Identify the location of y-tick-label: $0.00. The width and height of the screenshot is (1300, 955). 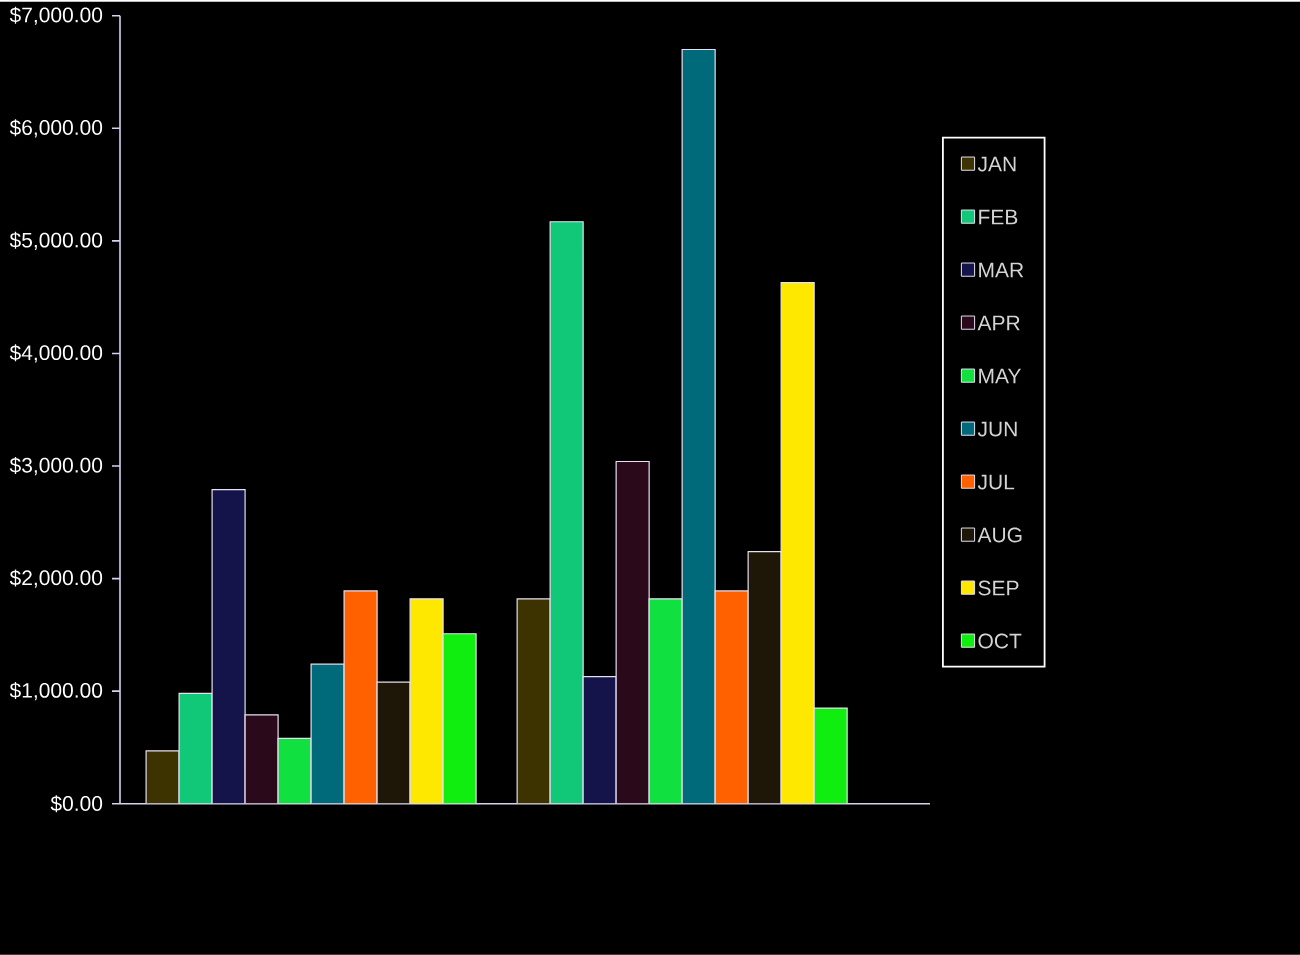
(76, 804).